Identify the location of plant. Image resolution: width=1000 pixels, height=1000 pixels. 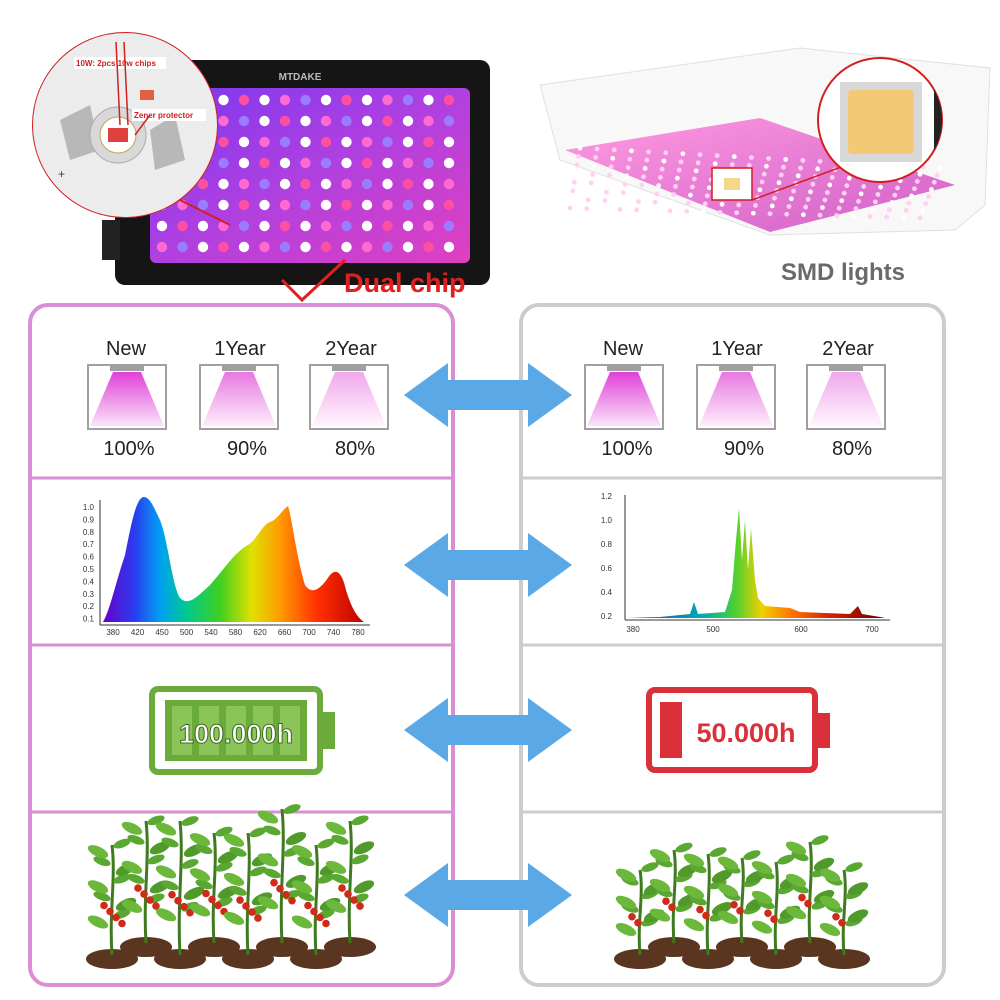
(674, 899).